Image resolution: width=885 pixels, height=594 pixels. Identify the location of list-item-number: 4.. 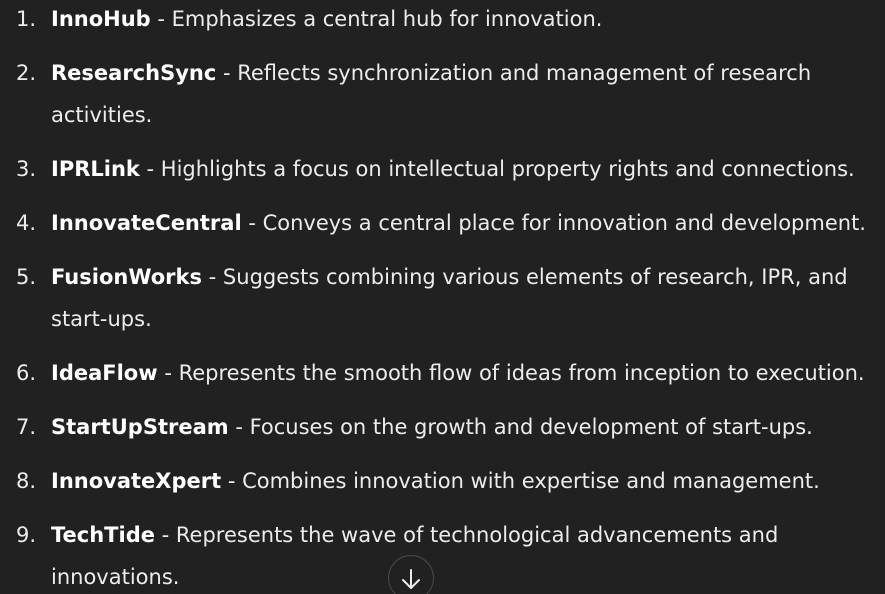
(26, 223).